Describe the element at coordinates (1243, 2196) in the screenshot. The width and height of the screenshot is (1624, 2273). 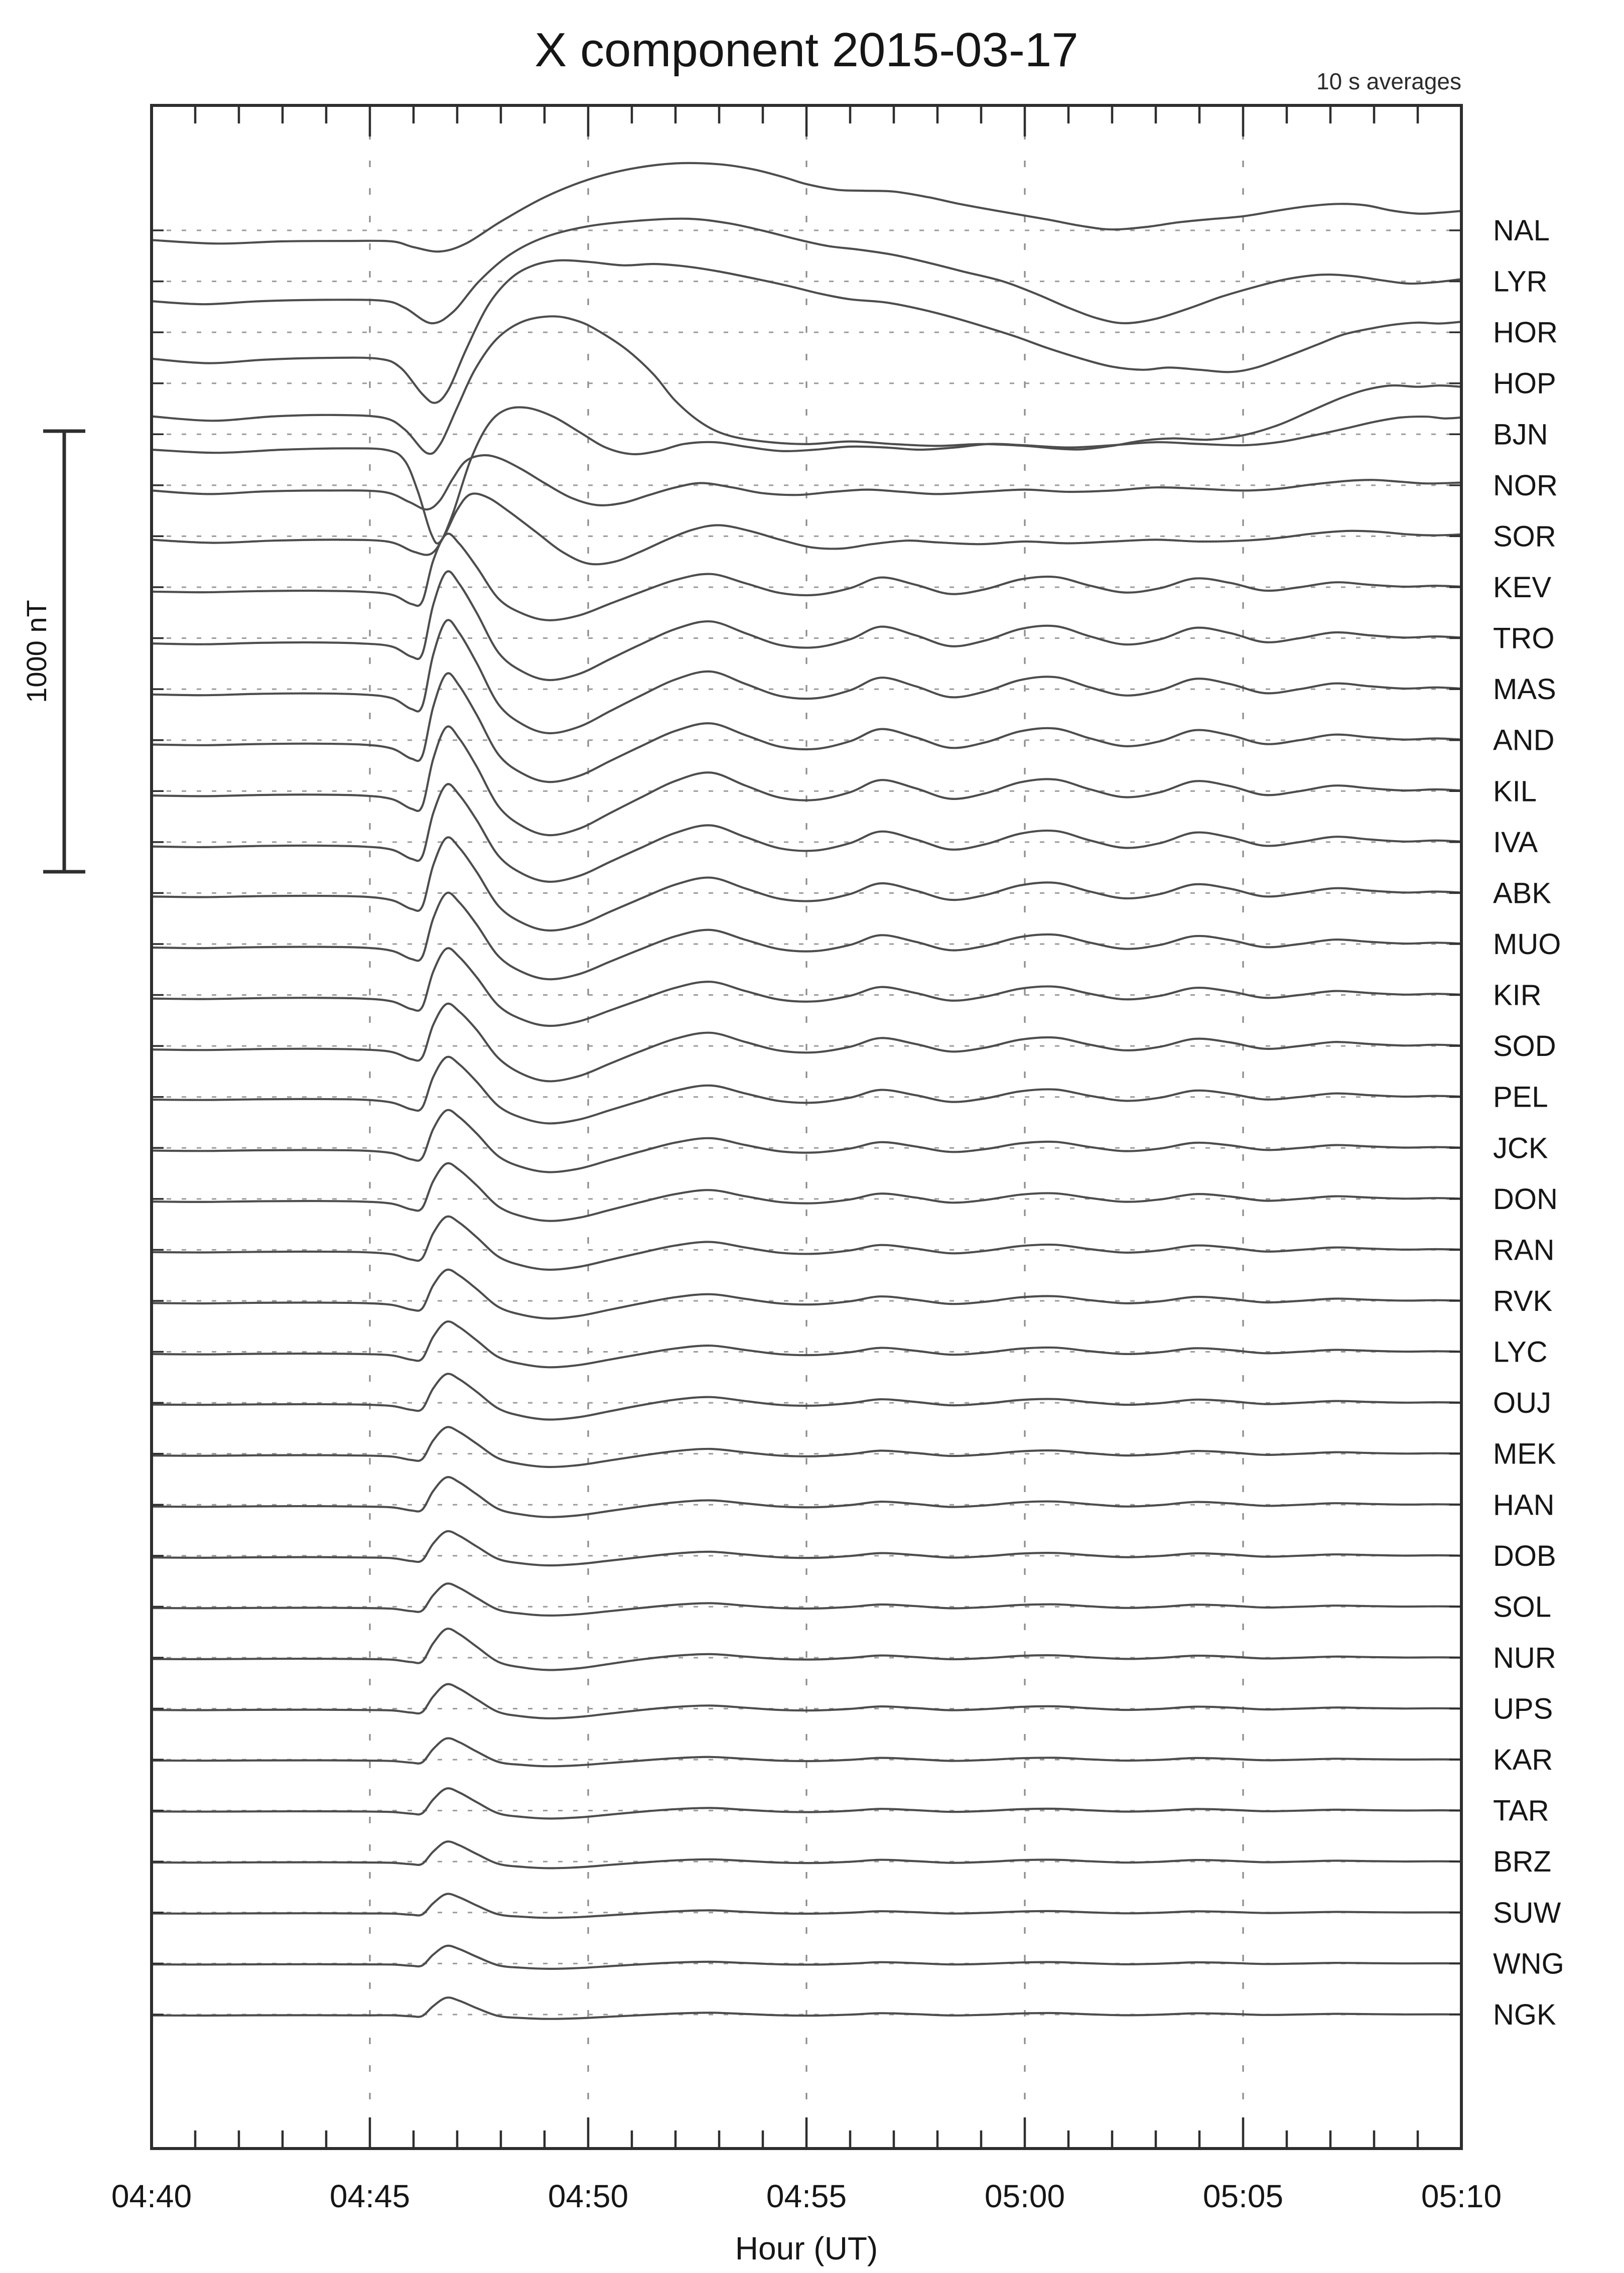
I see `x-tick-label-05:05: 05:05` at that location.